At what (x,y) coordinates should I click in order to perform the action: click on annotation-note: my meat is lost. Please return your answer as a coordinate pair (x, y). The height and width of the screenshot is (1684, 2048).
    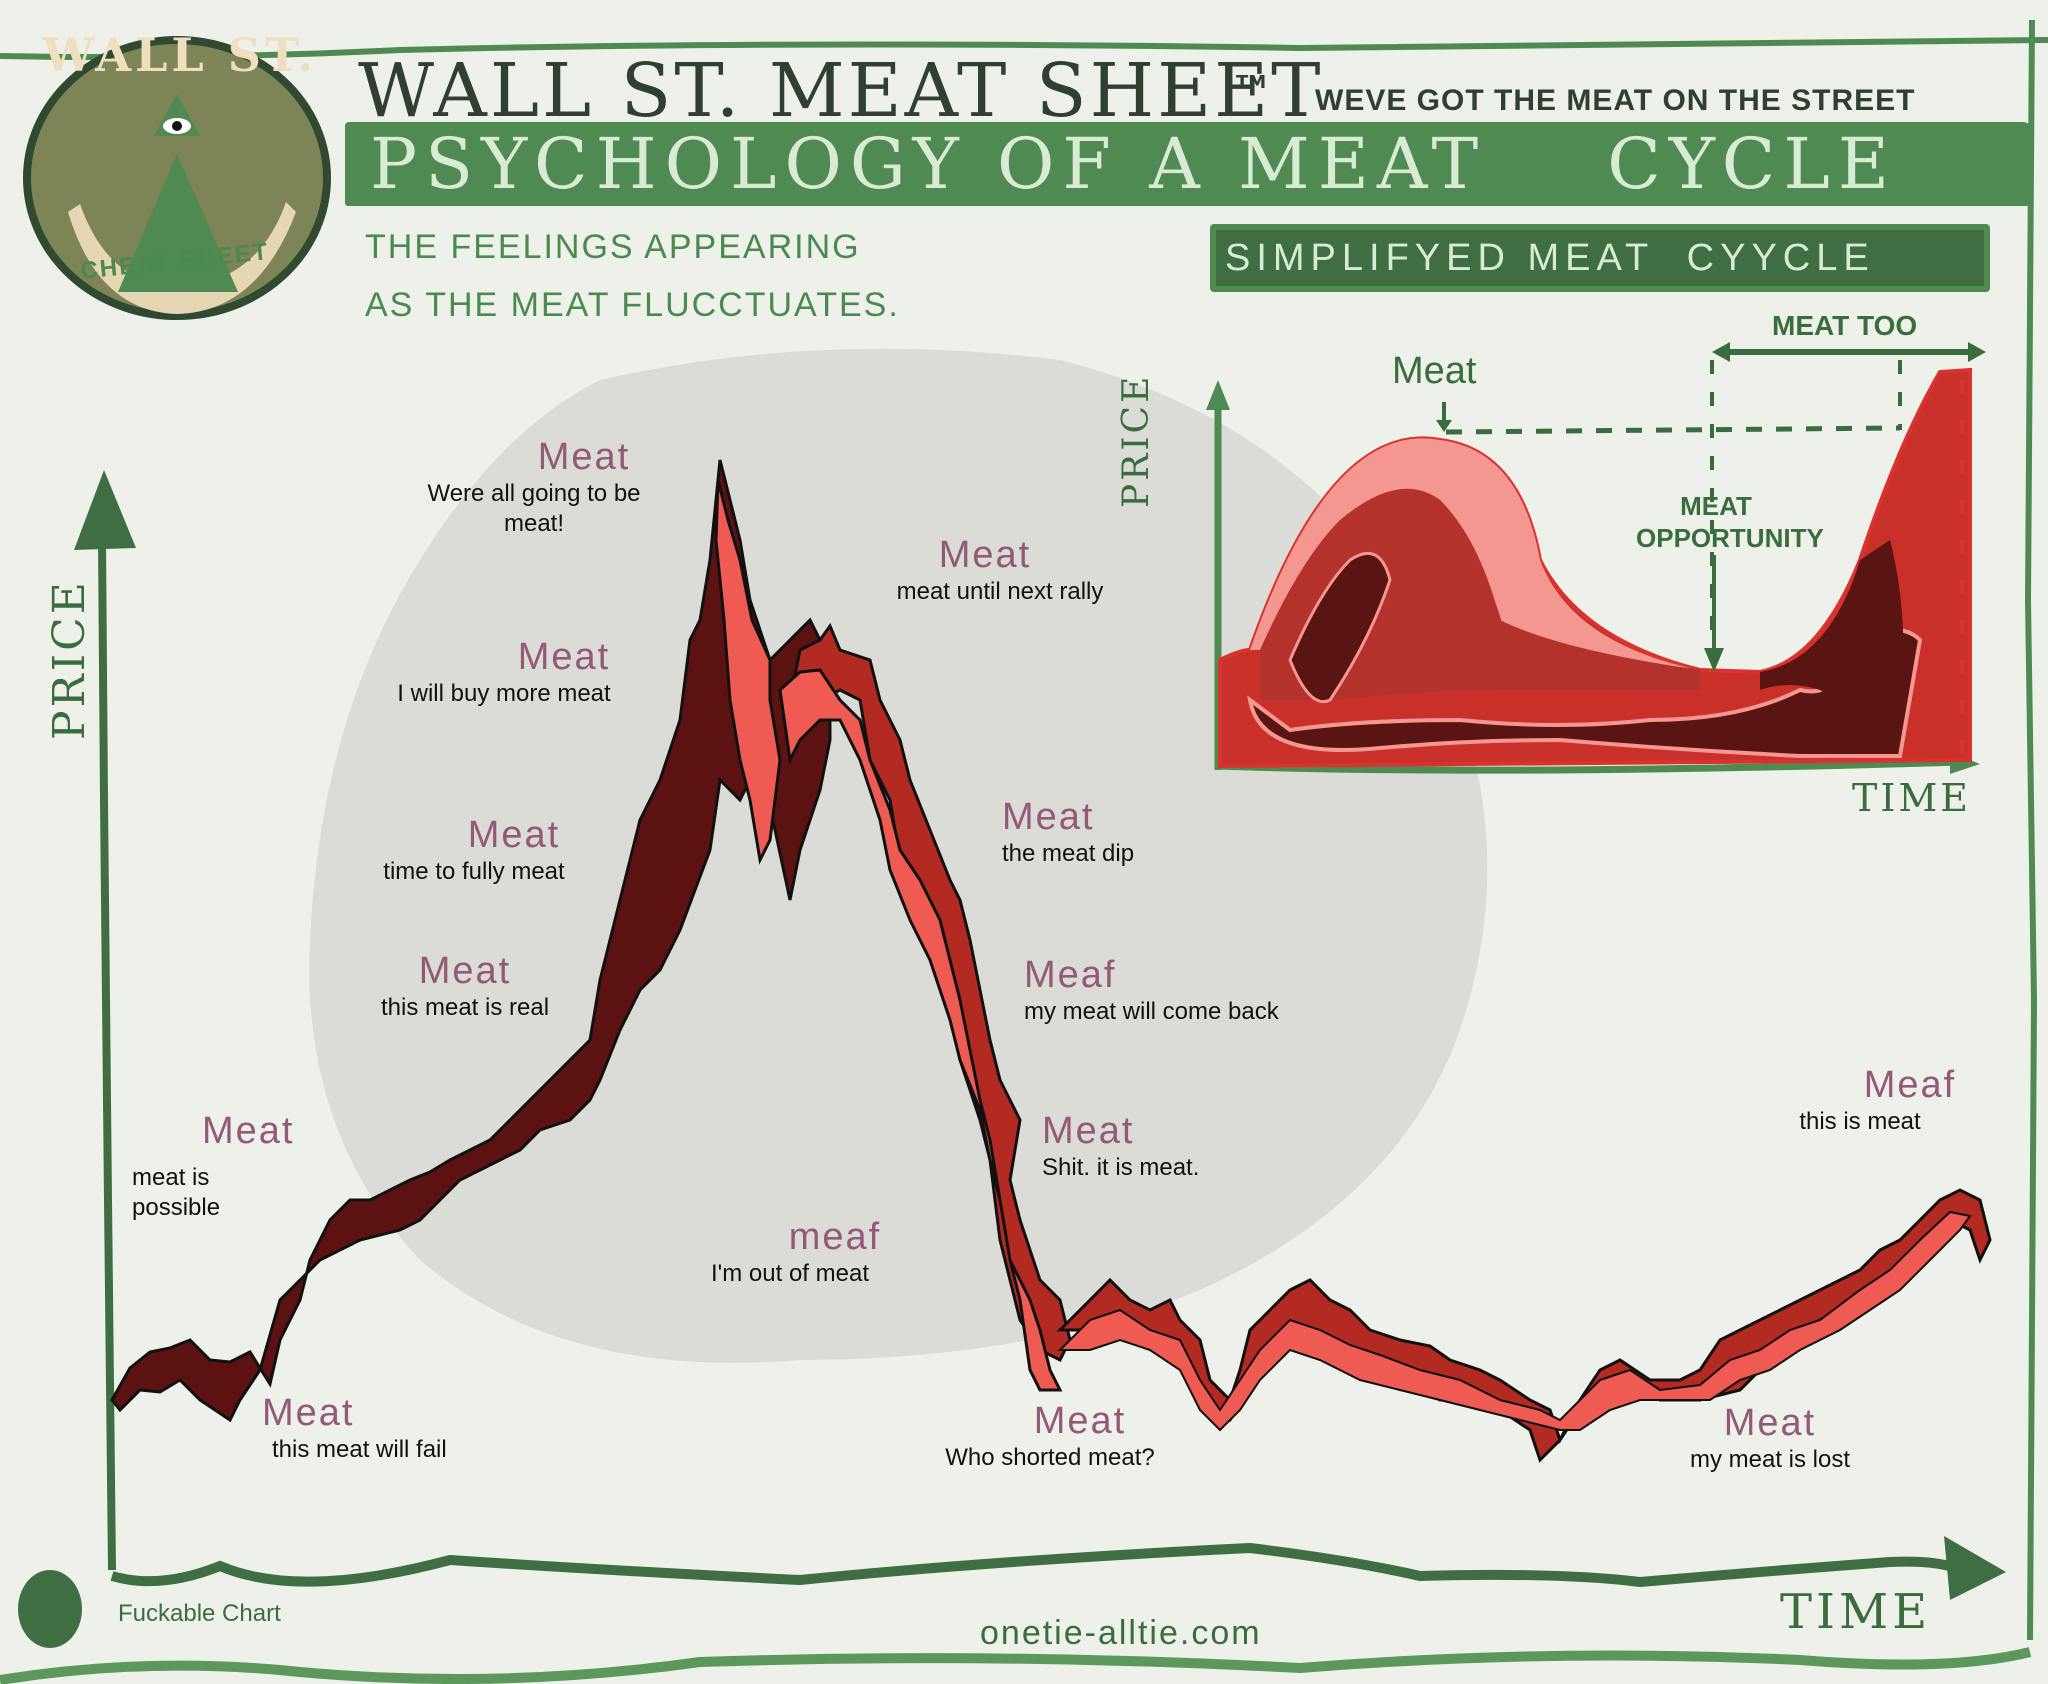
    Looking at the image, I should click on (1770, 1459).